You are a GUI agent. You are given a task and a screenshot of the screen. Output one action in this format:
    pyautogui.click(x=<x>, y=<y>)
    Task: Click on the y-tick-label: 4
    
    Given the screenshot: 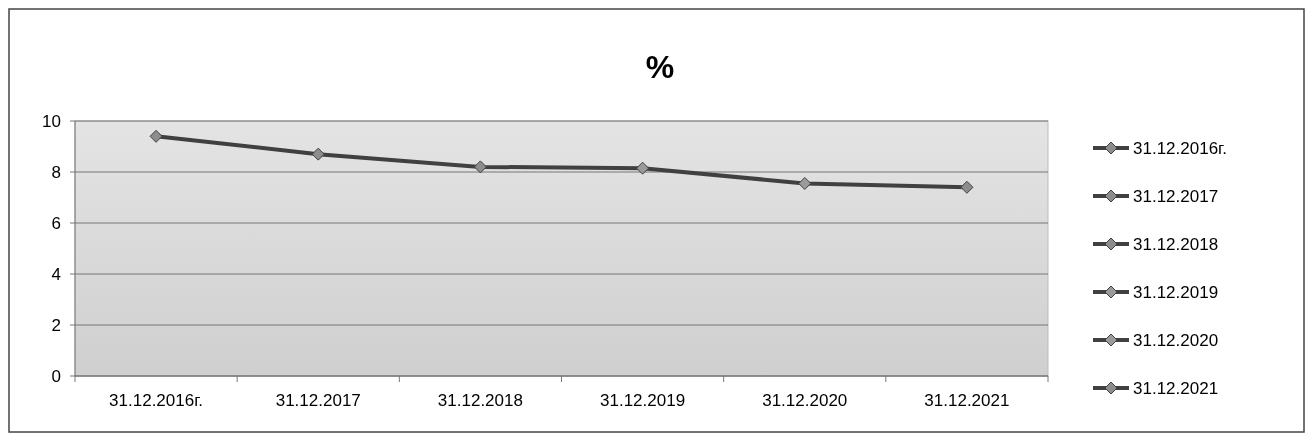 What is the action you would take?
    pyautogui.click(x=56, y=274)
    